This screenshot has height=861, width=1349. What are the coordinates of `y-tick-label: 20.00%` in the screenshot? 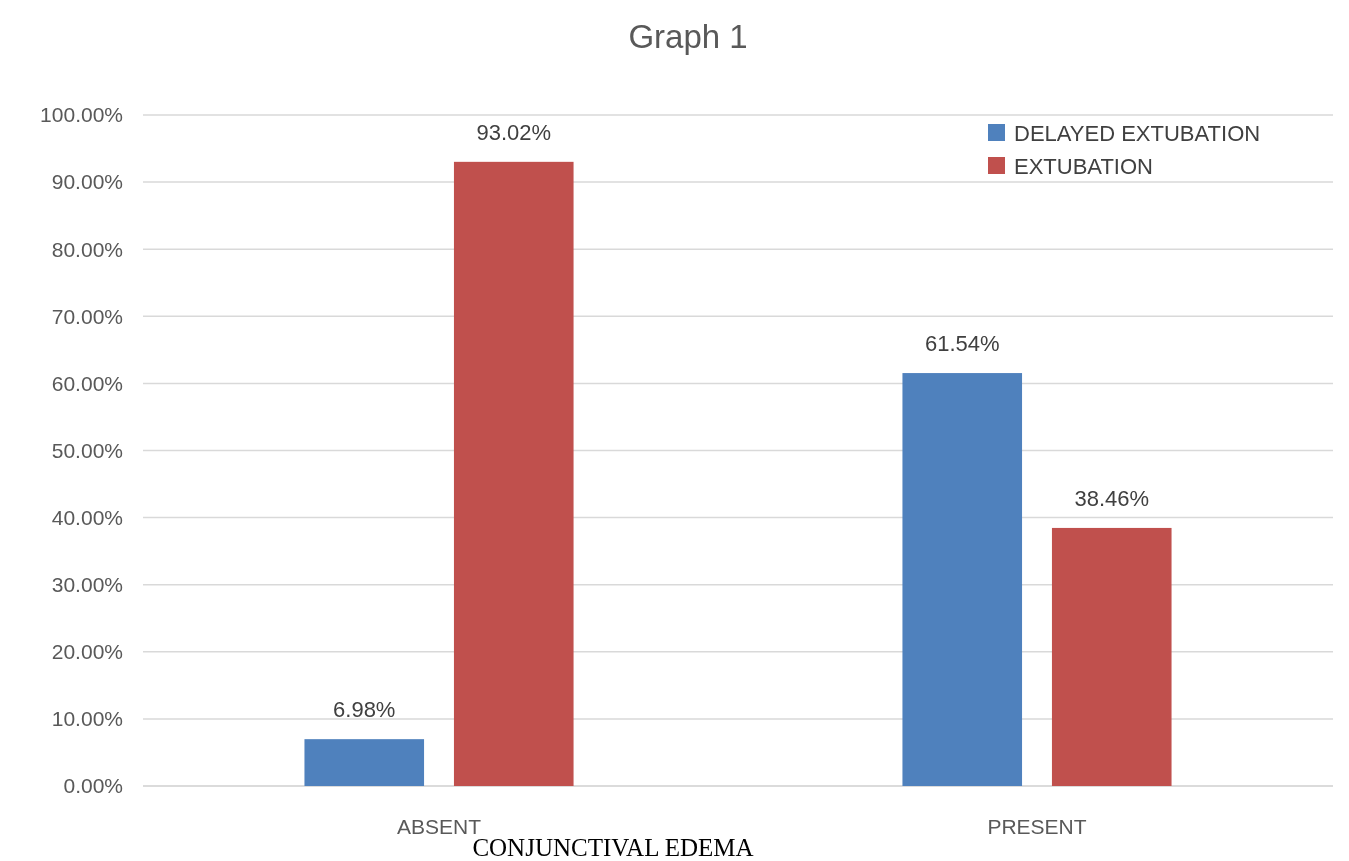 It's located at (87, 652).